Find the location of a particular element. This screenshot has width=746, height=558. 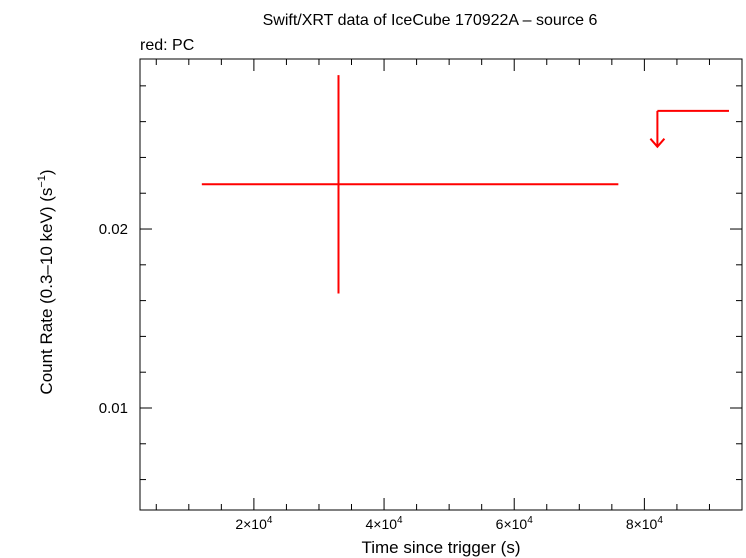

x-tick-label-mantissa: 4×10 is located at coordinates (381, 524).